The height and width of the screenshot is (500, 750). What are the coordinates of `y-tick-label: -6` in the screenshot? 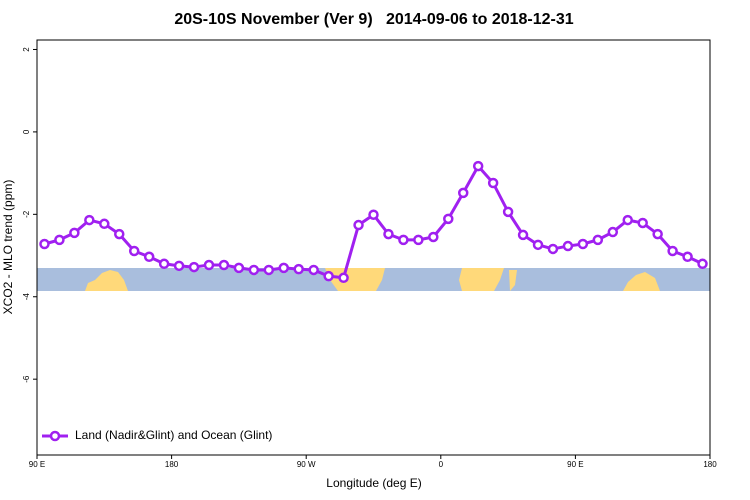 It's located at (26, 379).